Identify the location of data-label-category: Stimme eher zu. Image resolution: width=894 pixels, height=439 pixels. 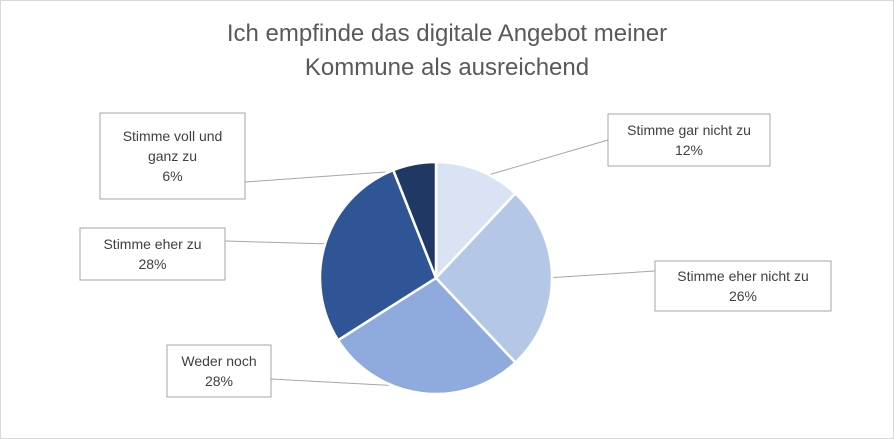
(152, 244).